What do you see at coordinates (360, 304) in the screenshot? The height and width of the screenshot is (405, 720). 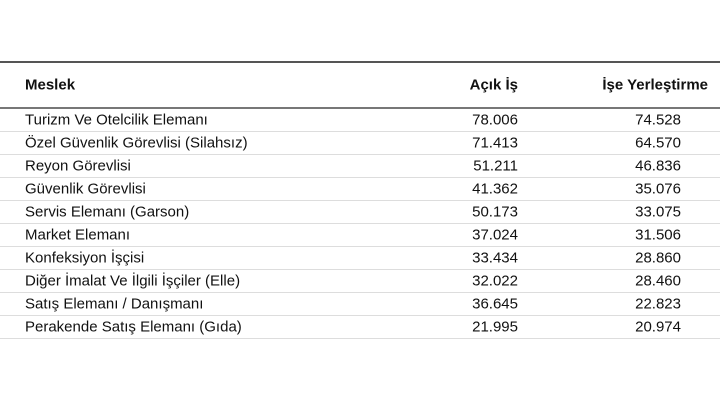 I see `table-row: Satış Elemanı / Danışmanı 36.645 22.823` at bounding box center [360, 304].